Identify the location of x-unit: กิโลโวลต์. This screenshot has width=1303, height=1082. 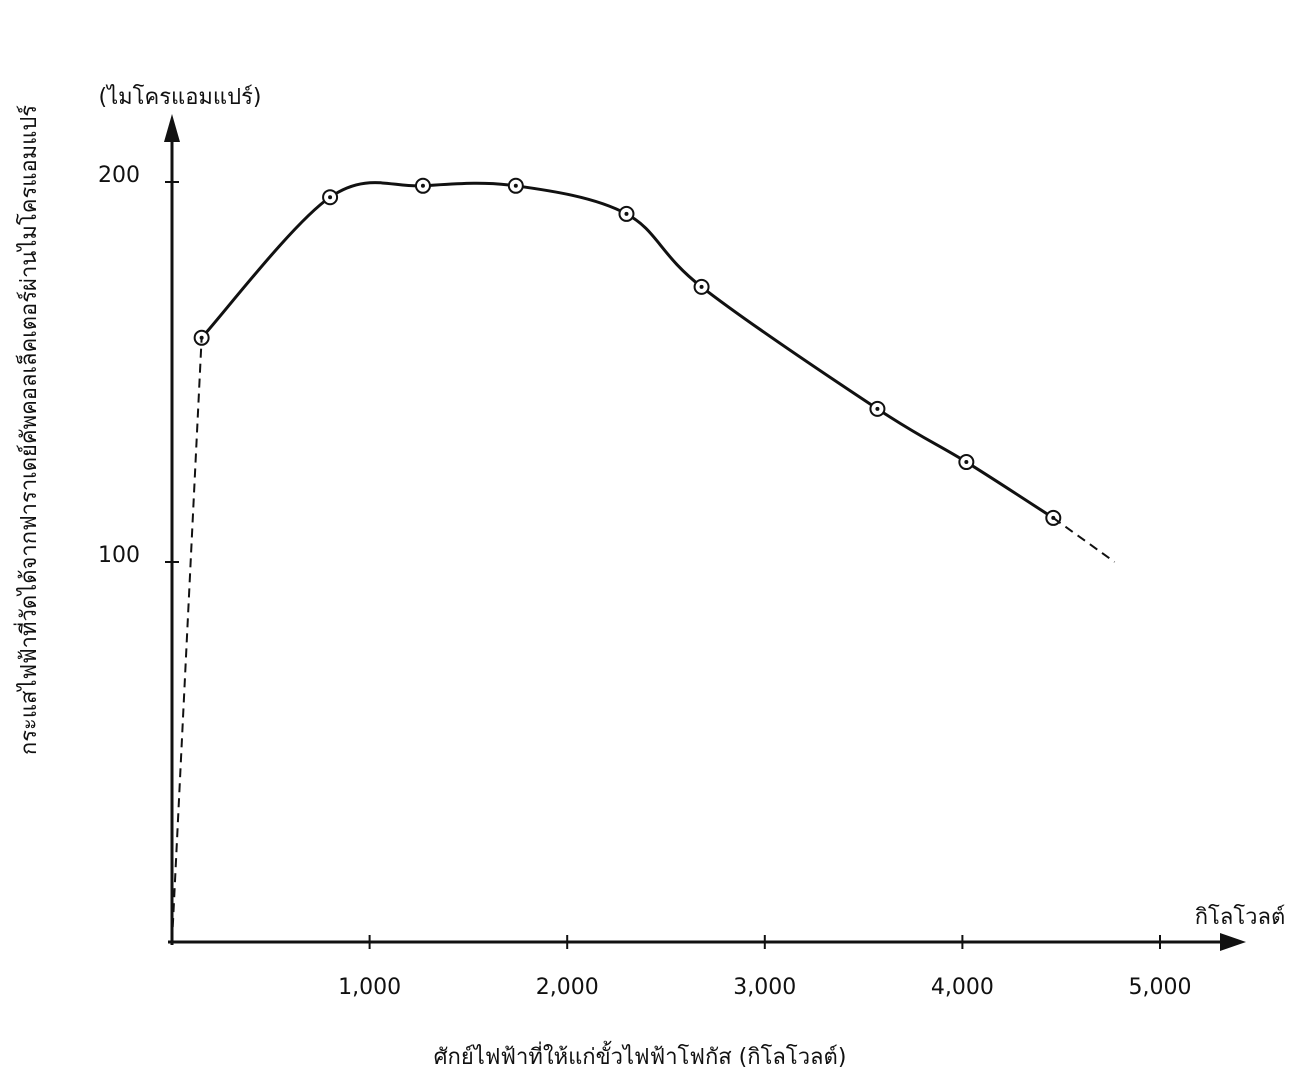
(1240, 917).